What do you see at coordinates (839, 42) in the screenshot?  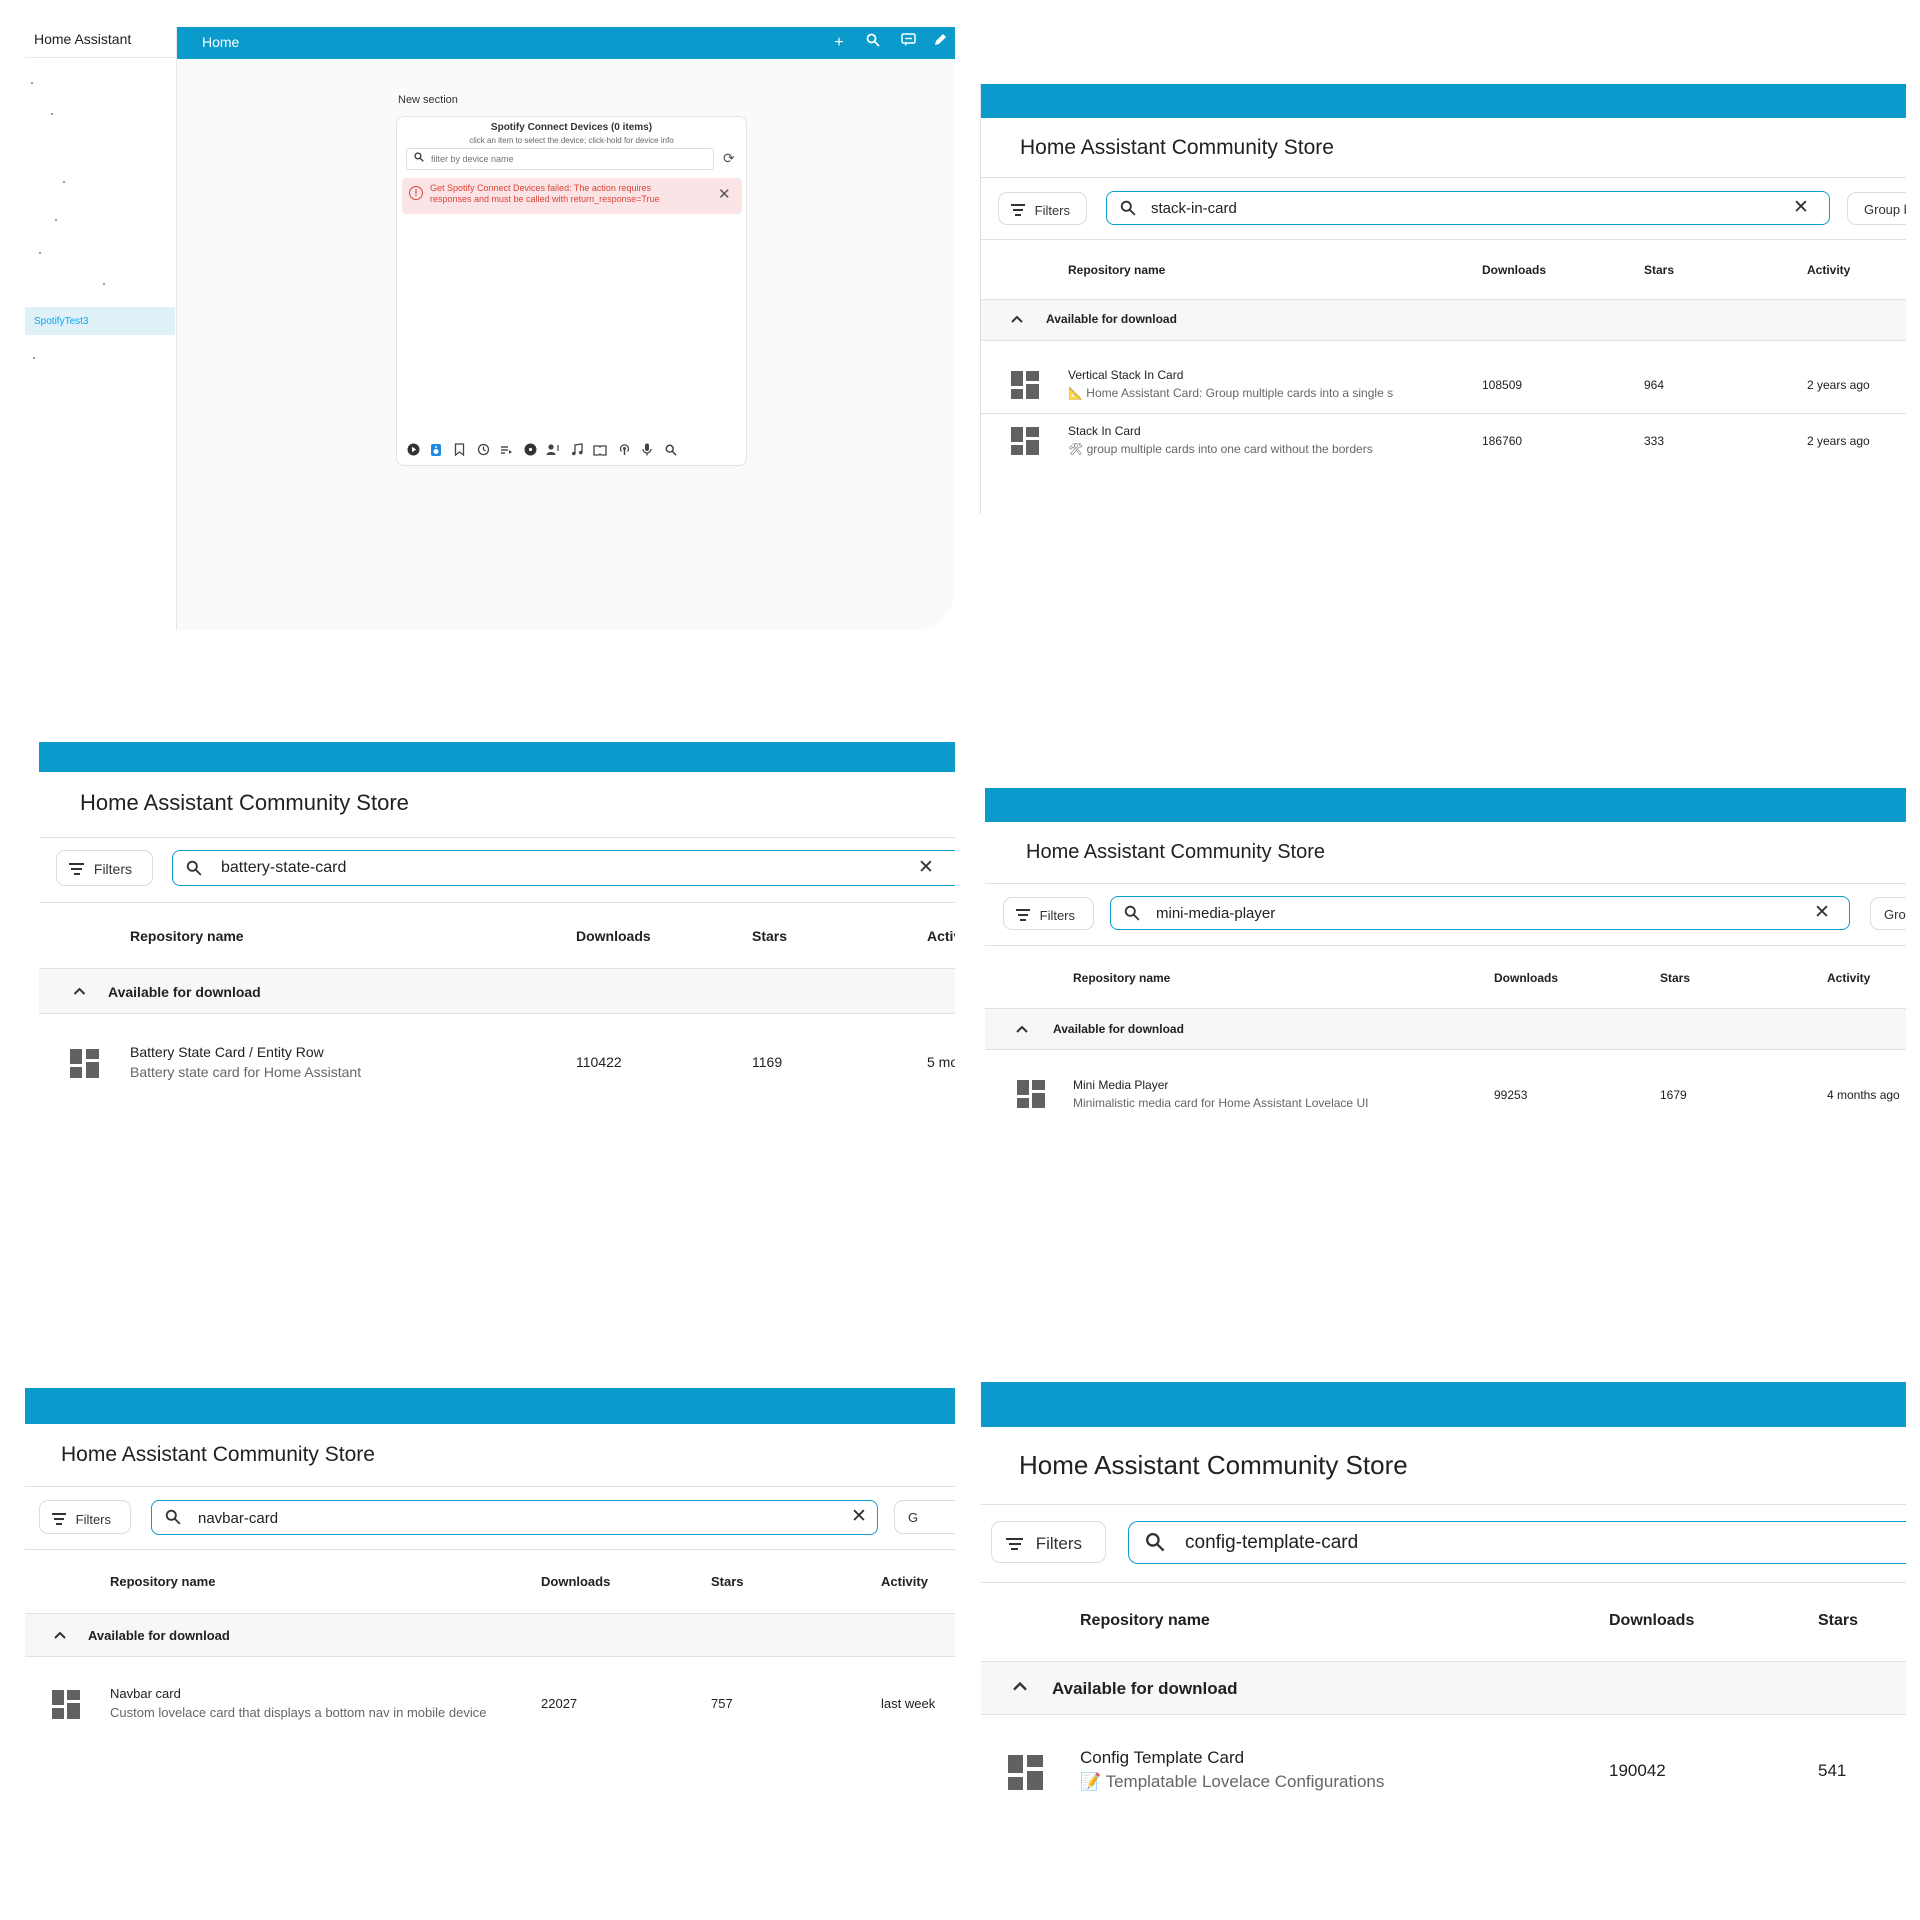 I see `plus-icon: +` at bounding box center [839, 42].